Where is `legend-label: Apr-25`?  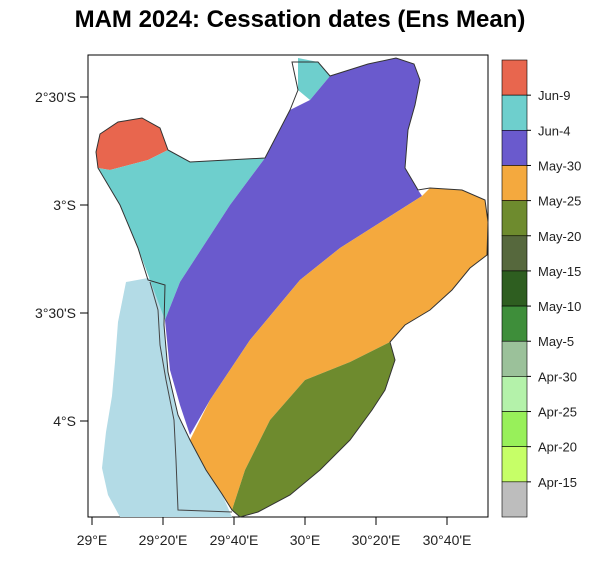 legend-label: Apr-25 is located at coordinates (557, 412).